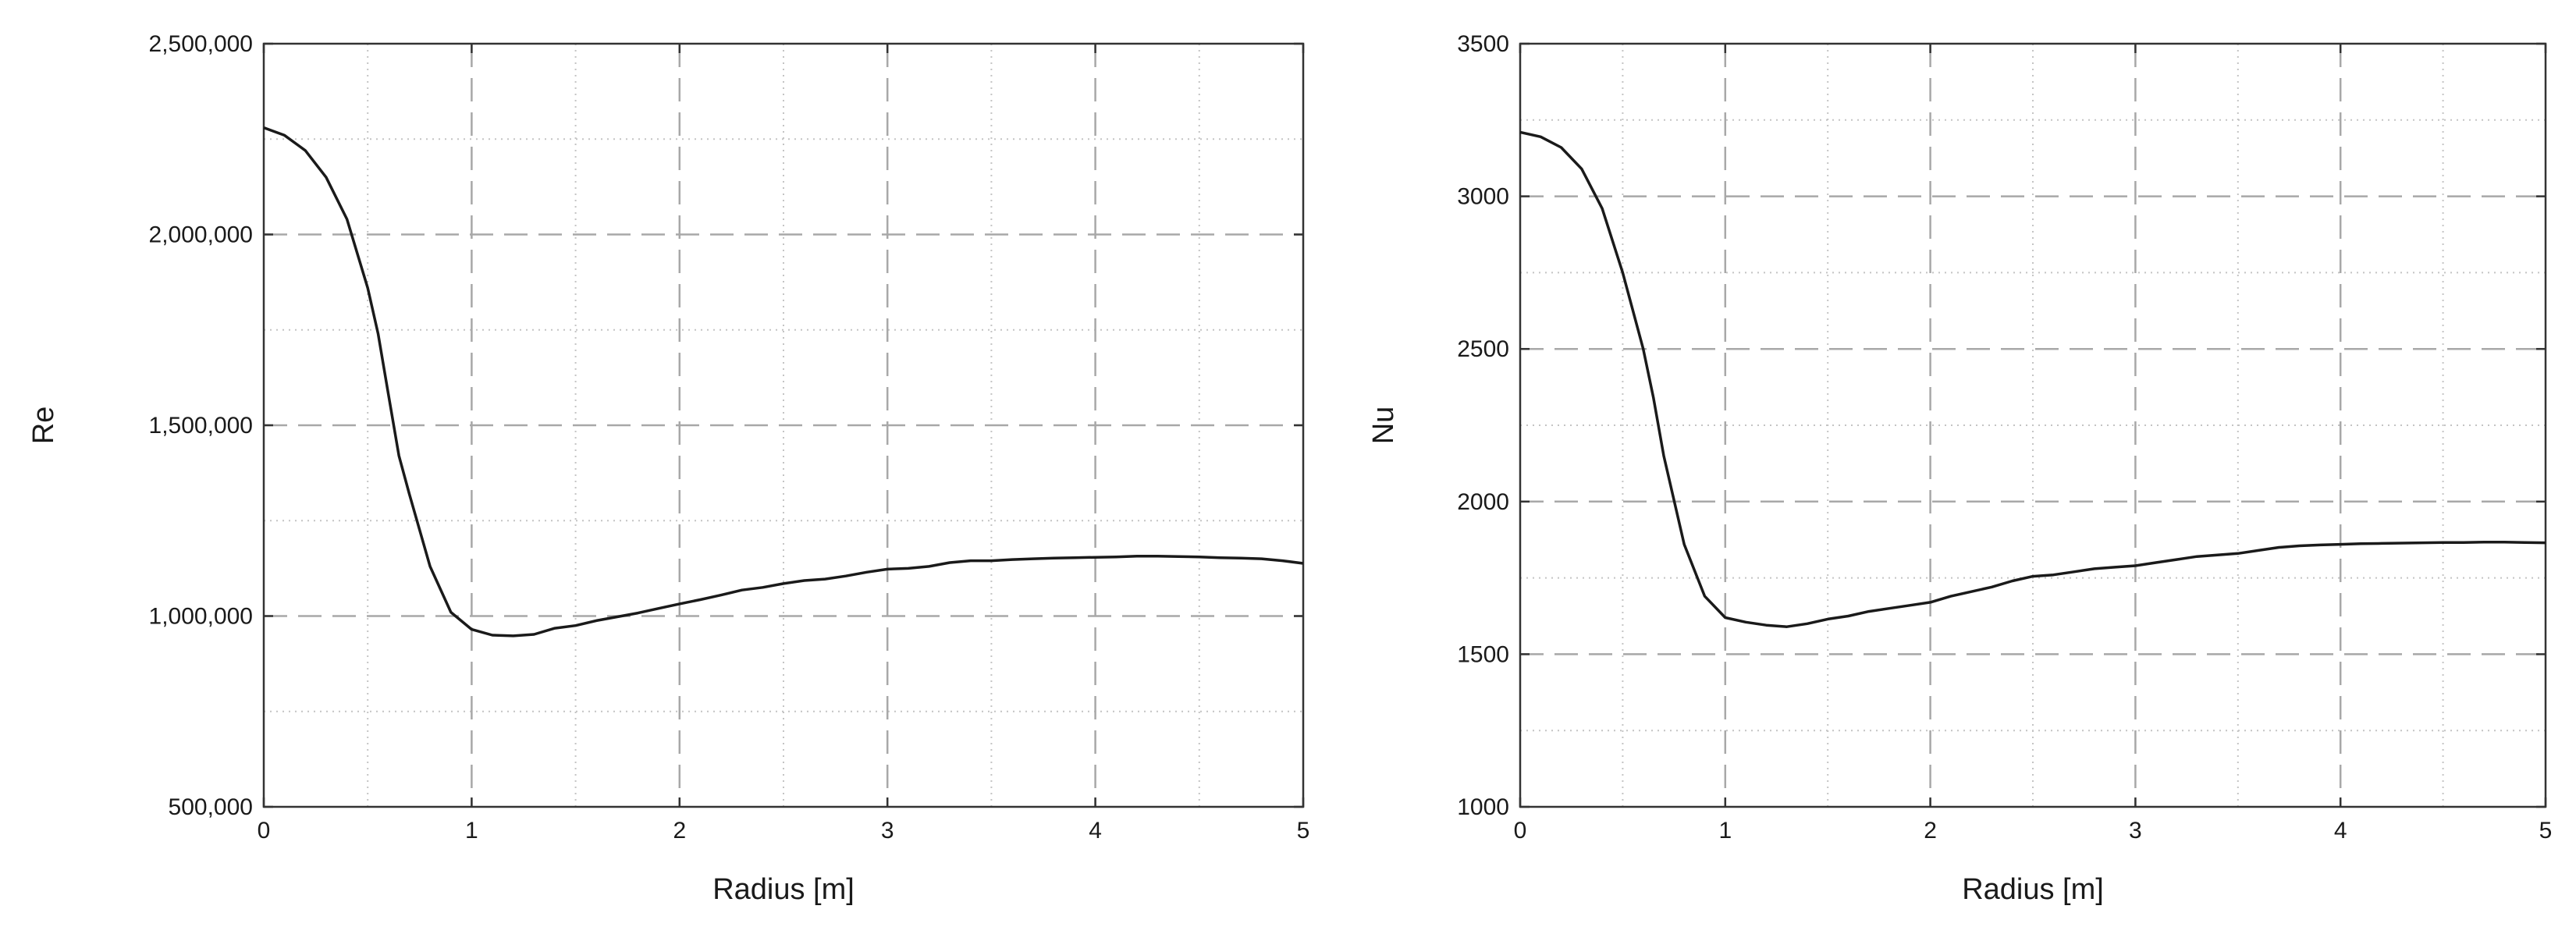 Image resolution: width=2576 pixels, height=927 pixels. I want to click on y-tick-label: 2000, so click(1483, 502).